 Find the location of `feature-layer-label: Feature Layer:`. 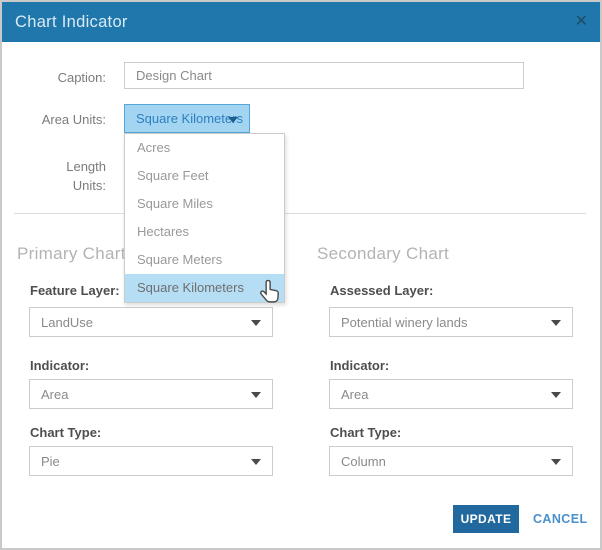

feature-layer-label: Feature Layer: is located at coordinates (75, 290).